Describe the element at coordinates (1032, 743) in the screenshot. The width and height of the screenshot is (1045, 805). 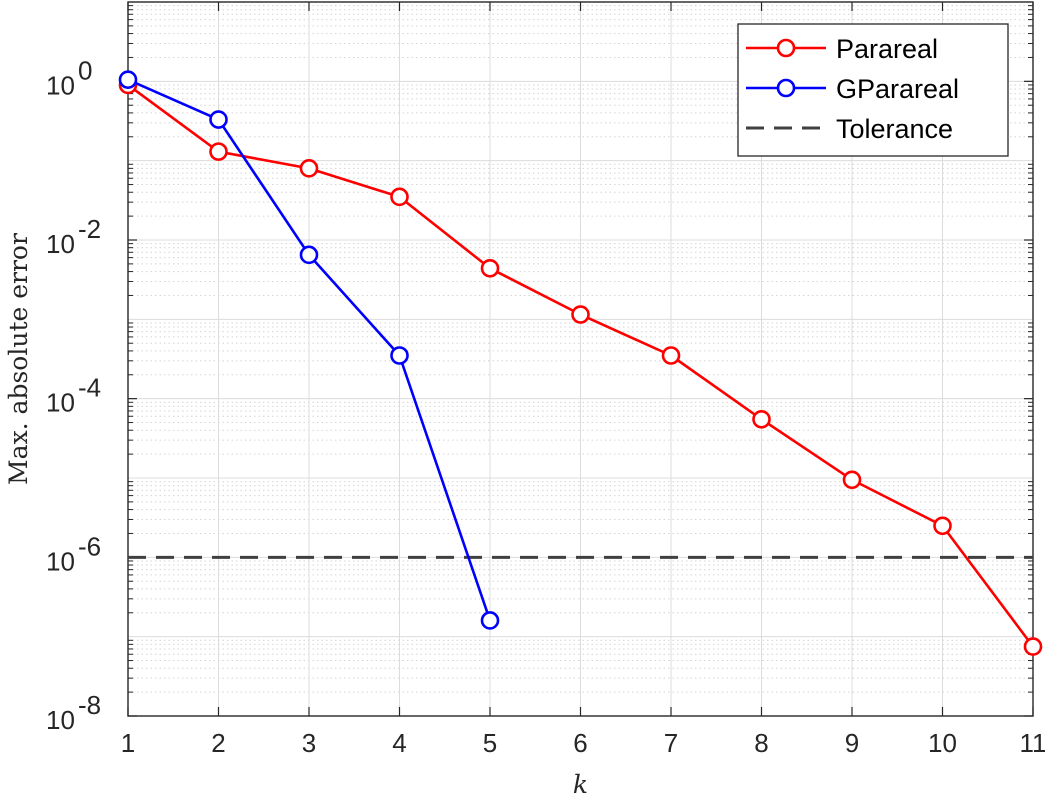
I see `x-tick-label: 11` at that location.